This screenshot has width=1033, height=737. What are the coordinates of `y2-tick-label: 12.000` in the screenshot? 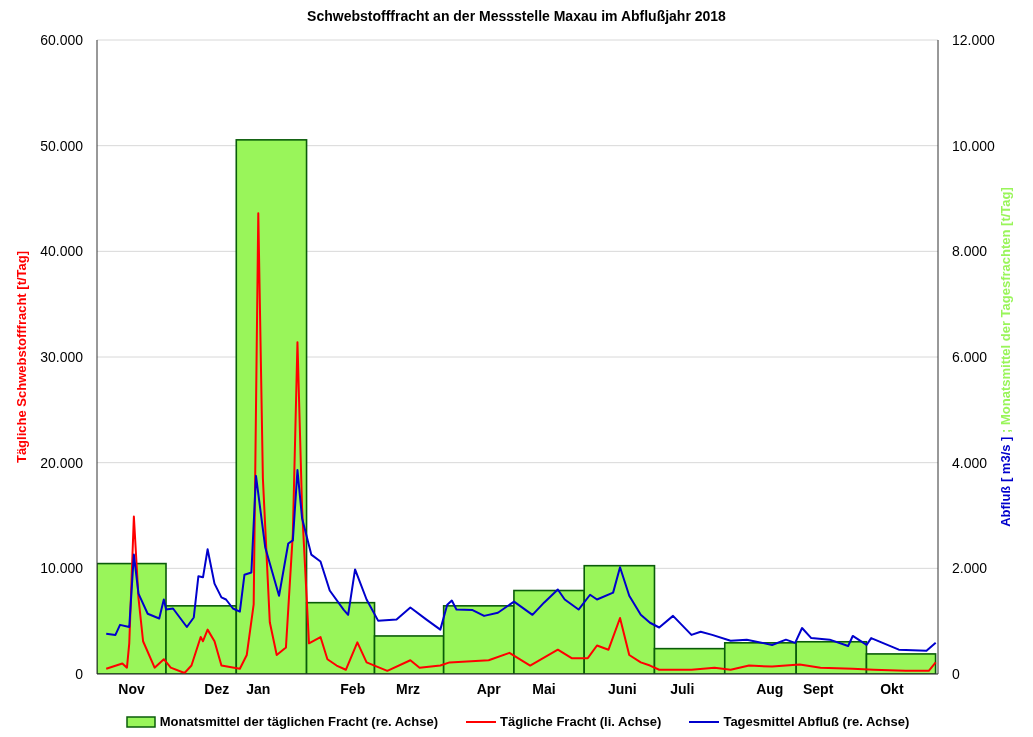 It's located at (974, 39).